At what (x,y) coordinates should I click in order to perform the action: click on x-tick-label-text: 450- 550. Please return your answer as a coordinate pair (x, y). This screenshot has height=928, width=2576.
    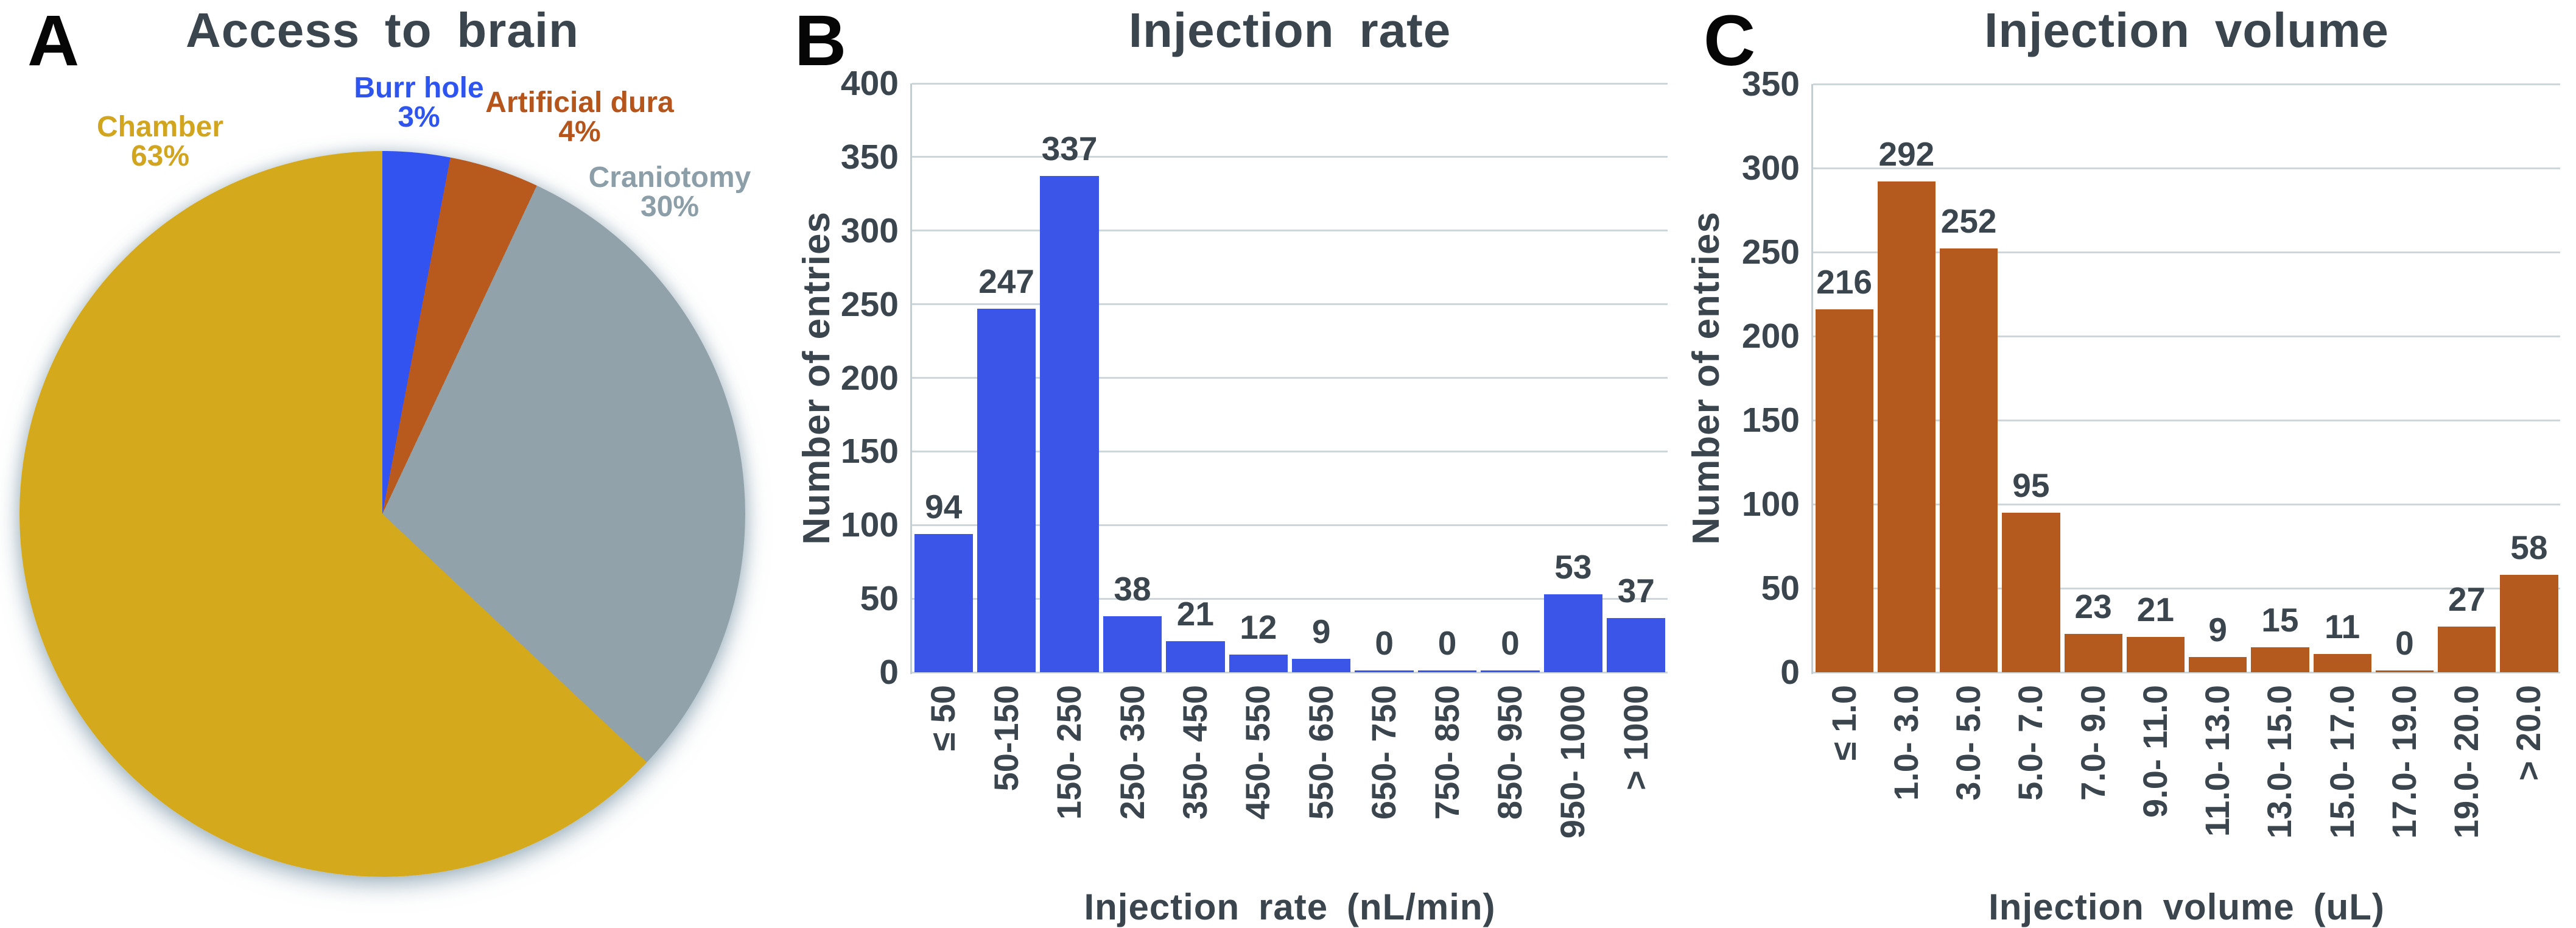
    Looking at the image, I should click on (1257, 752).